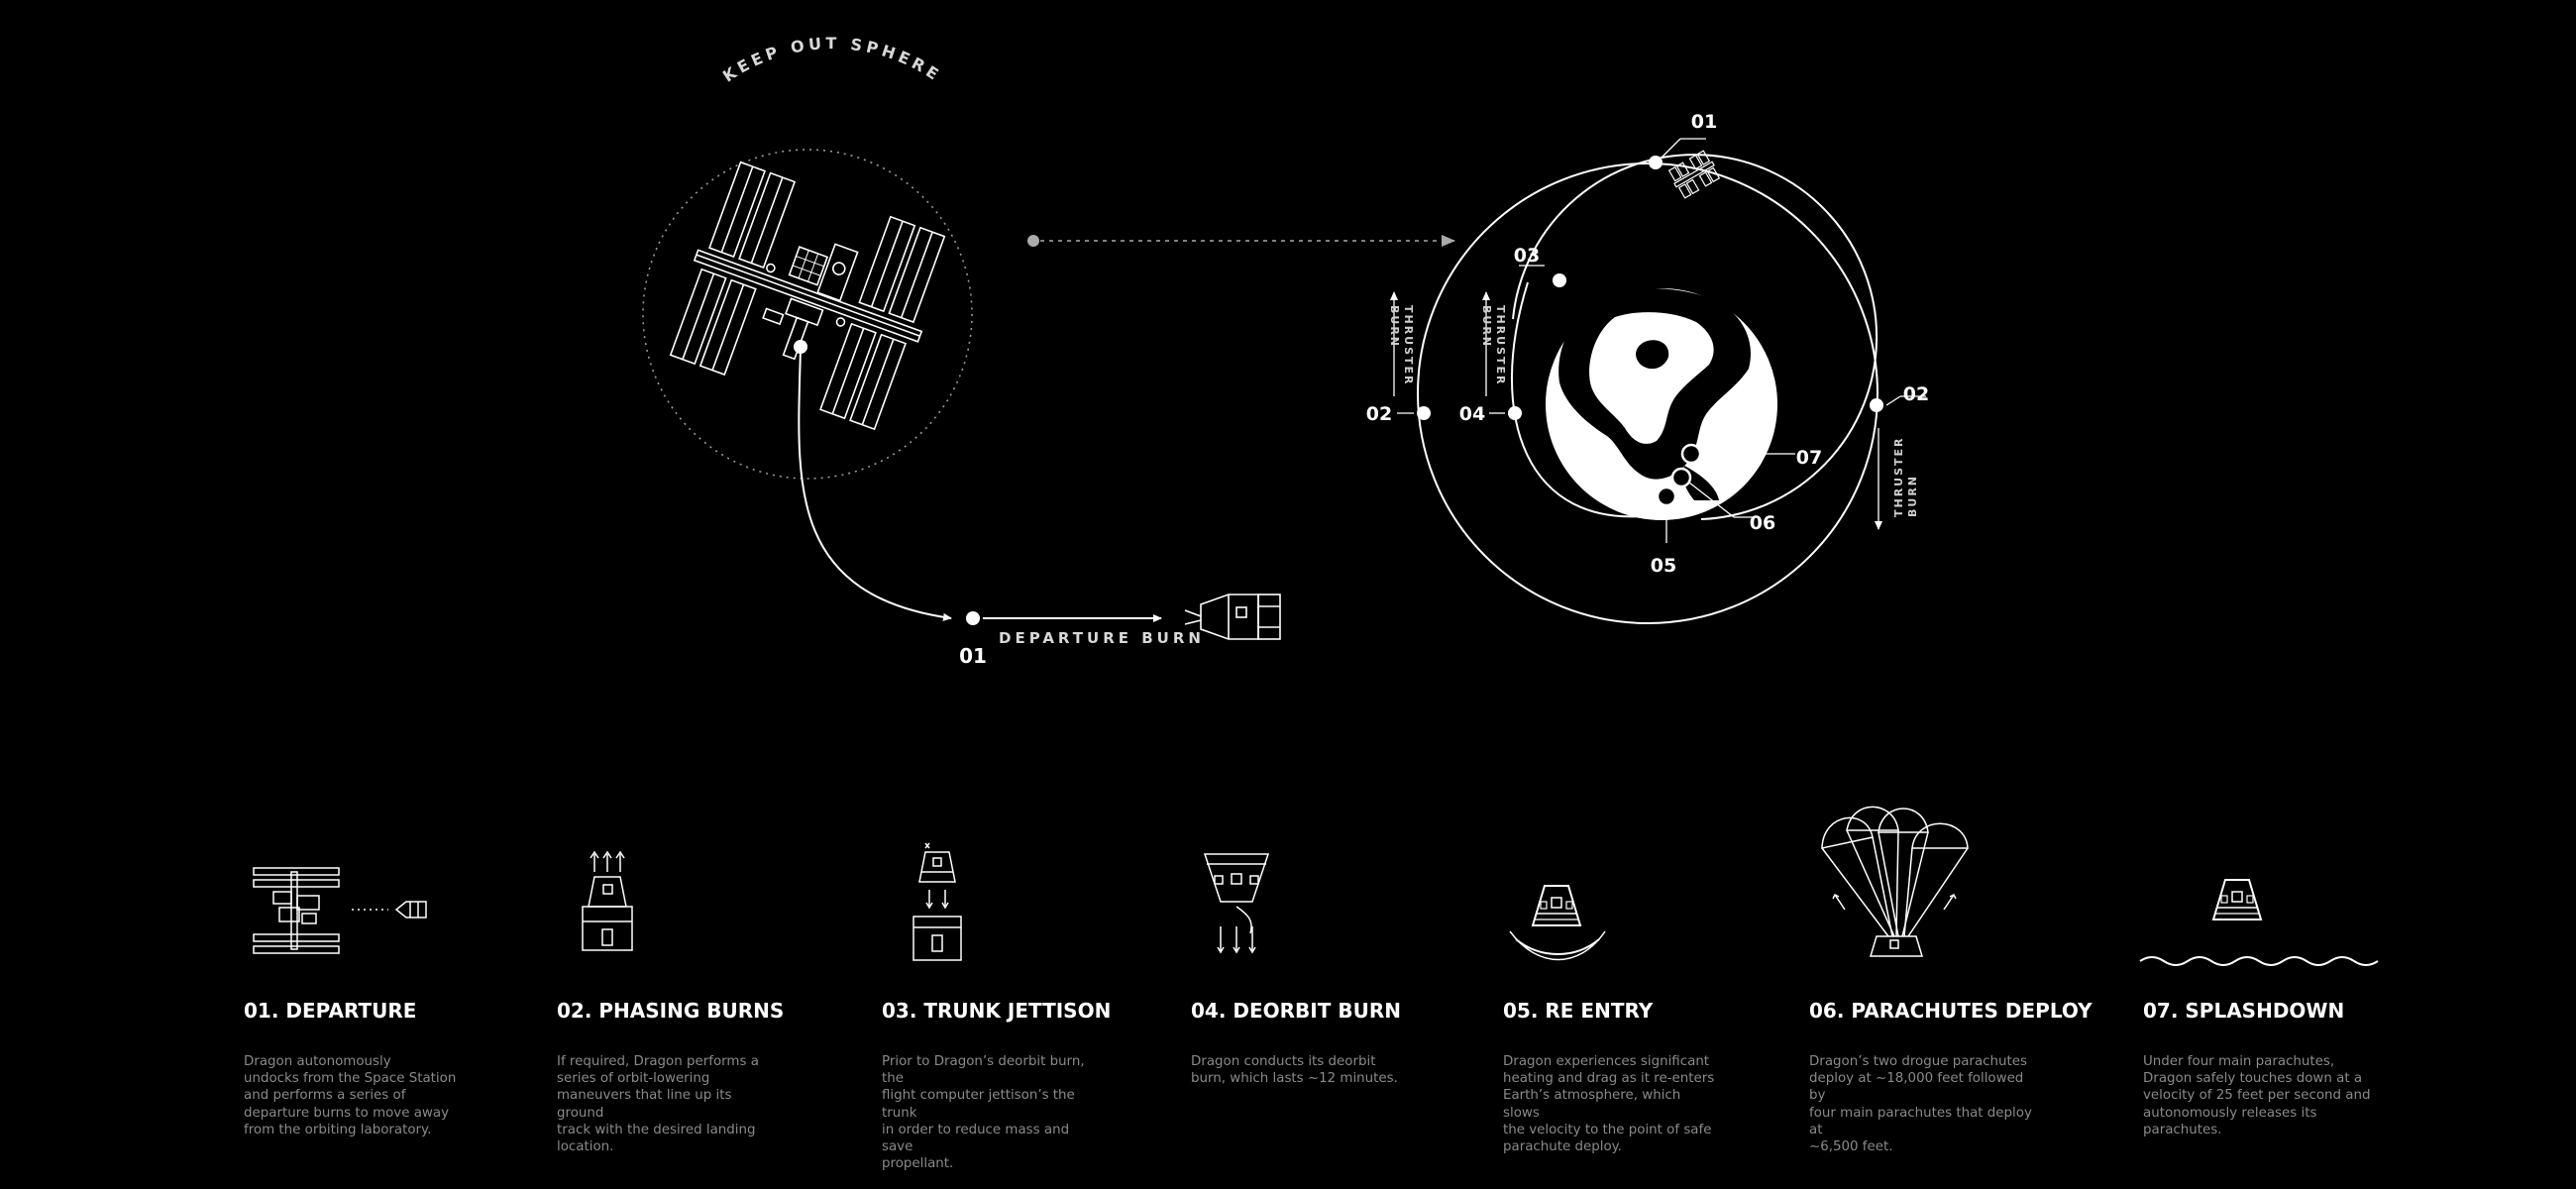  I want to click on label-04: 04, so click(1472, 414).